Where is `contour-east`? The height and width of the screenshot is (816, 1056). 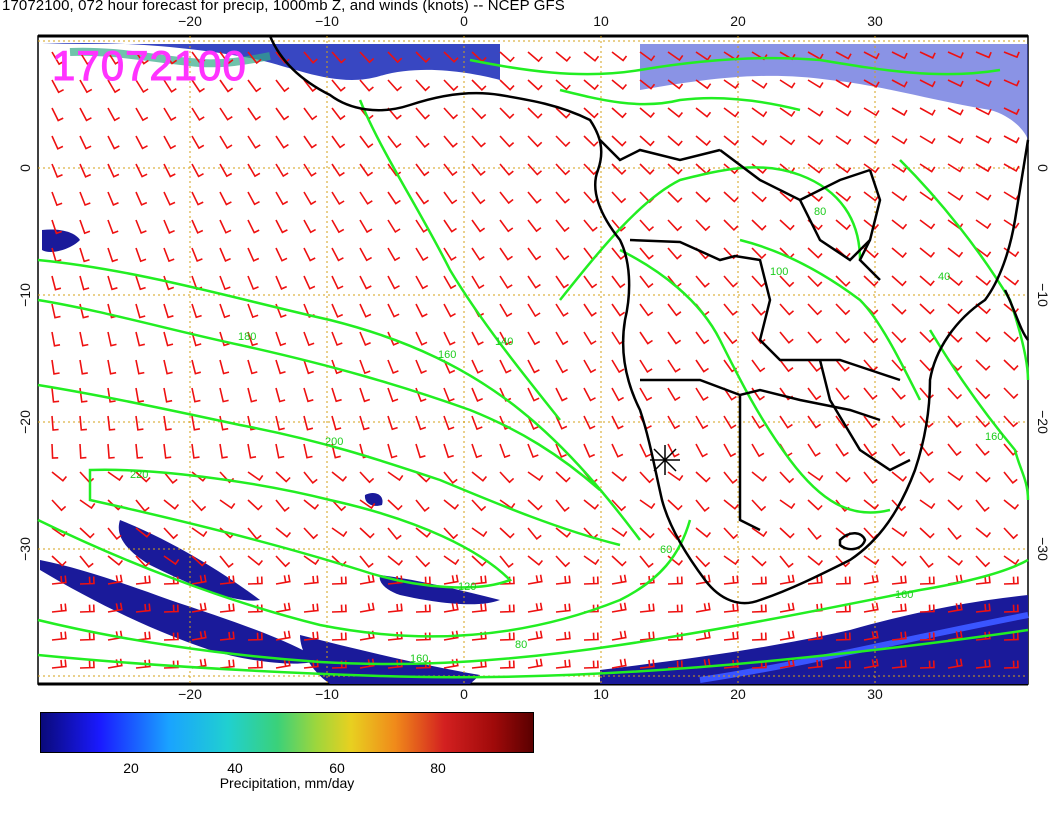 contour-east is located at coordinates (964, 270).